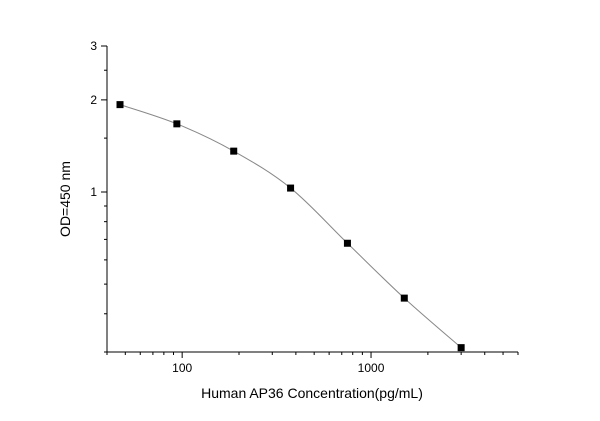 This screenshot has height=421, width=600. Describe the element at coordinates (278, 368) in the screenshot. I see `x-tick-labels: 100 1000` at that location.